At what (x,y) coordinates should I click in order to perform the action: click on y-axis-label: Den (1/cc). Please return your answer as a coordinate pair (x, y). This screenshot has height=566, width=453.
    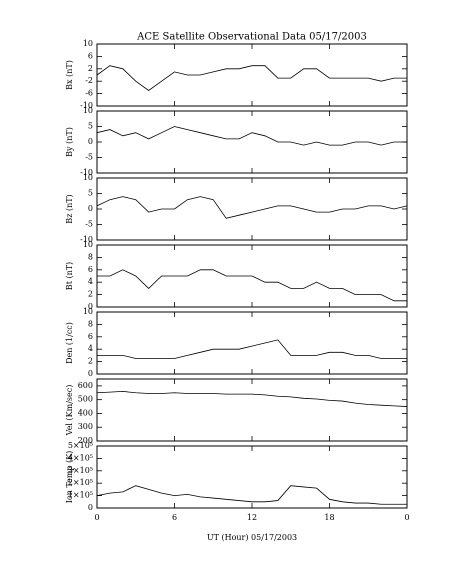
    Looking at the image, I should click on (69, 343).